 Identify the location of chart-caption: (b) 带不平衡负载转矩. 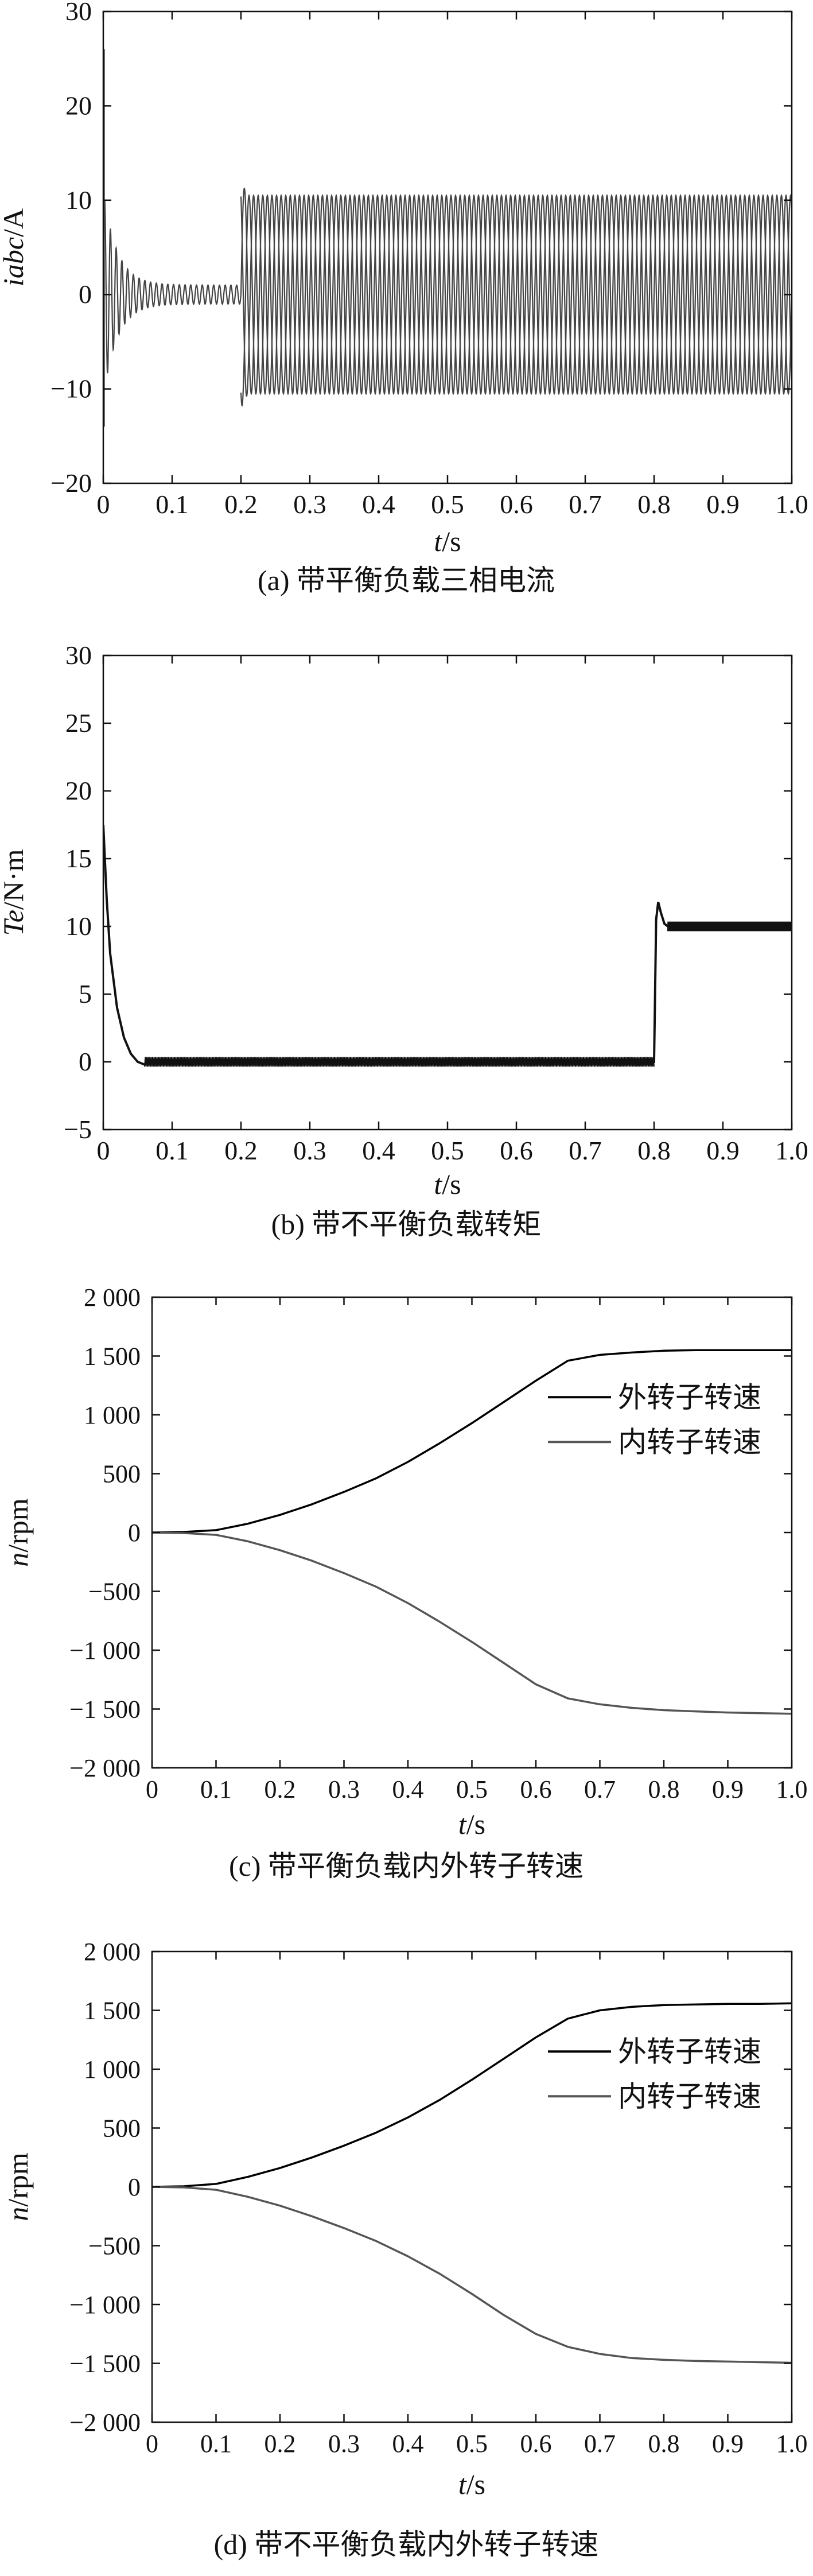
(406, 1224).